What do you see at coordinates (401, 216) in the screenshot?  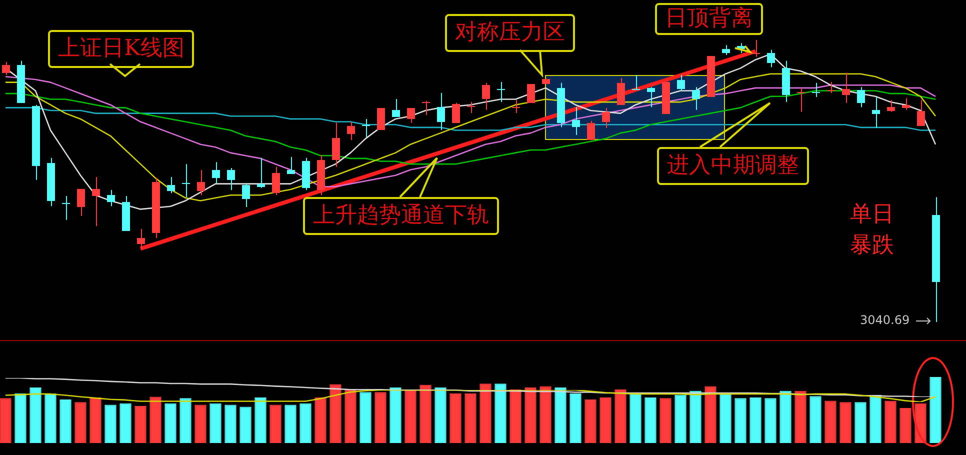 I see `annotation: 上升趋势通道下轨` at bounding box center [401, 216].